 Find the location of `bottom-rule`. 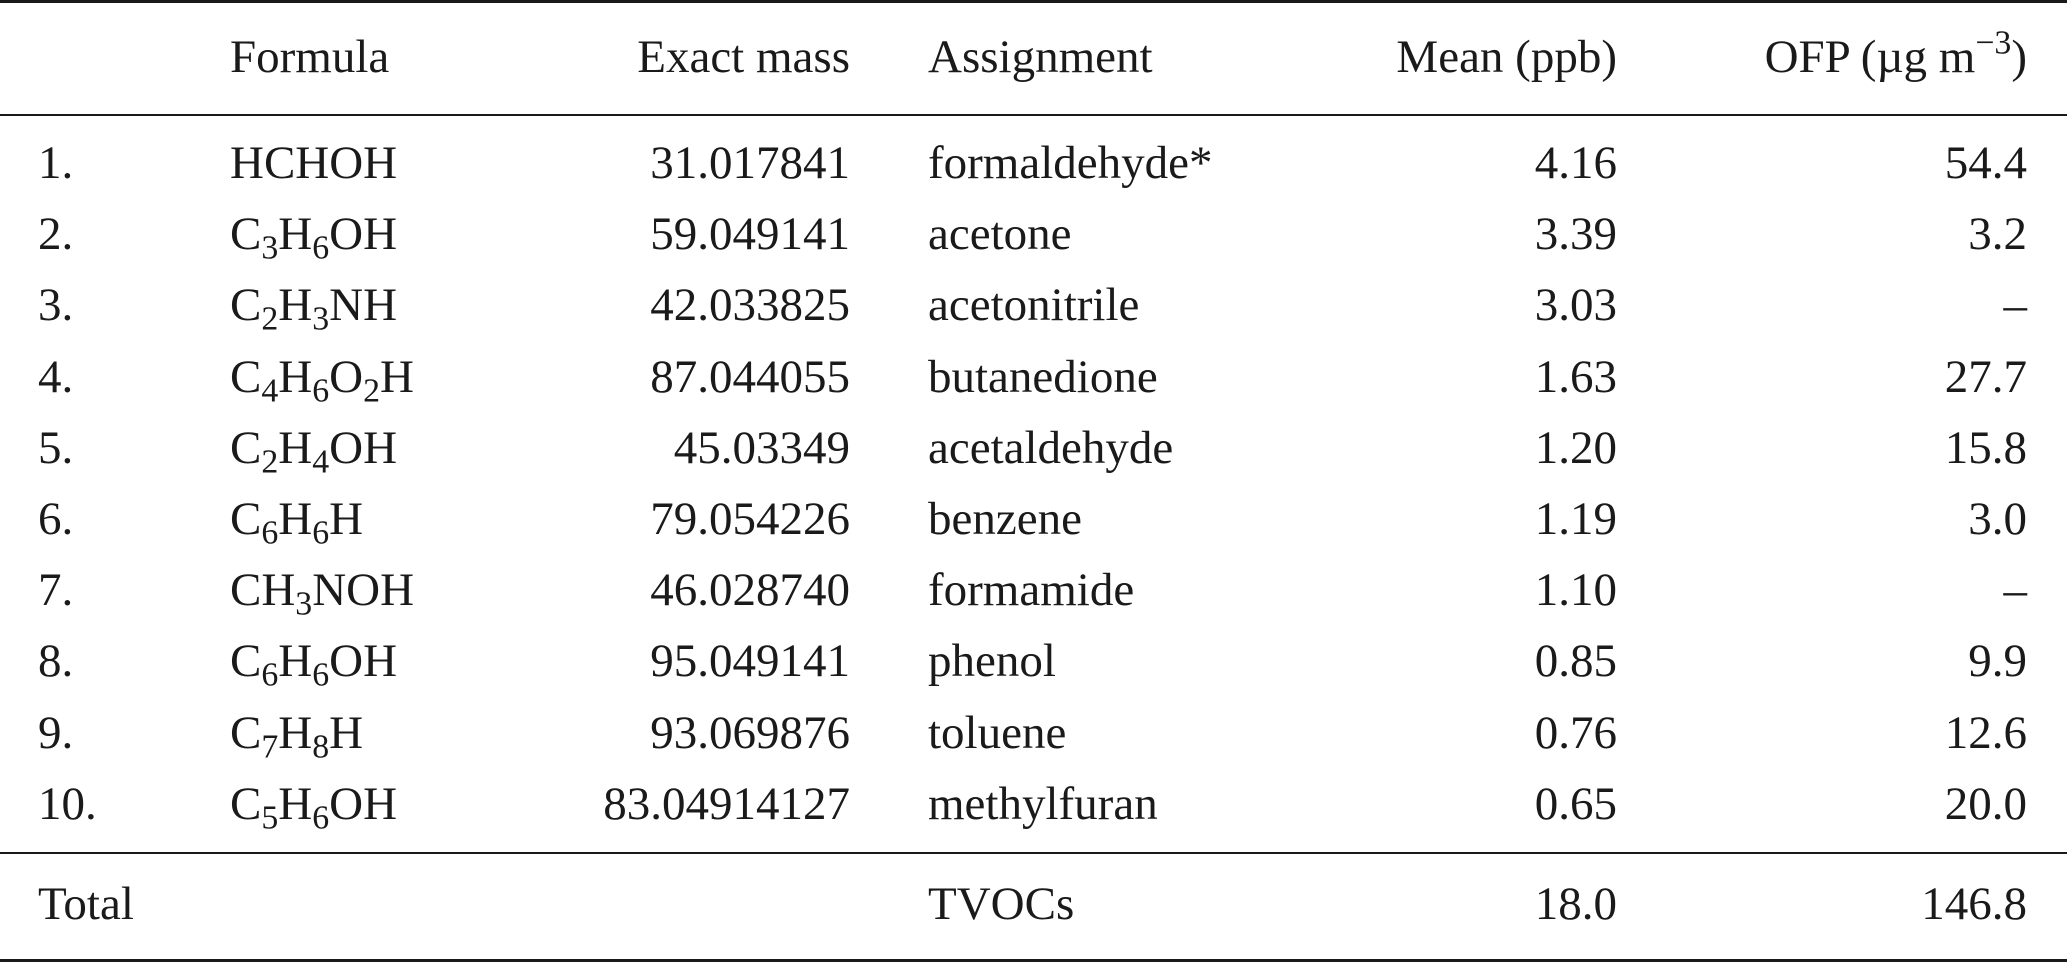

bottom-rule is located at coordinates (1033, 960).